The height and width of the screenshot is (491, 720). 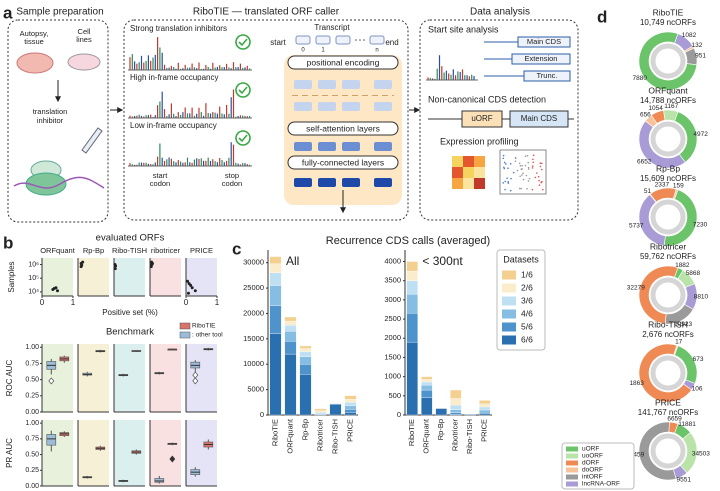 What do you see at coordinates (33, 264) in the screenshot?
I see `y-tick-label: 10⁶` at bounding box center [33, 264].